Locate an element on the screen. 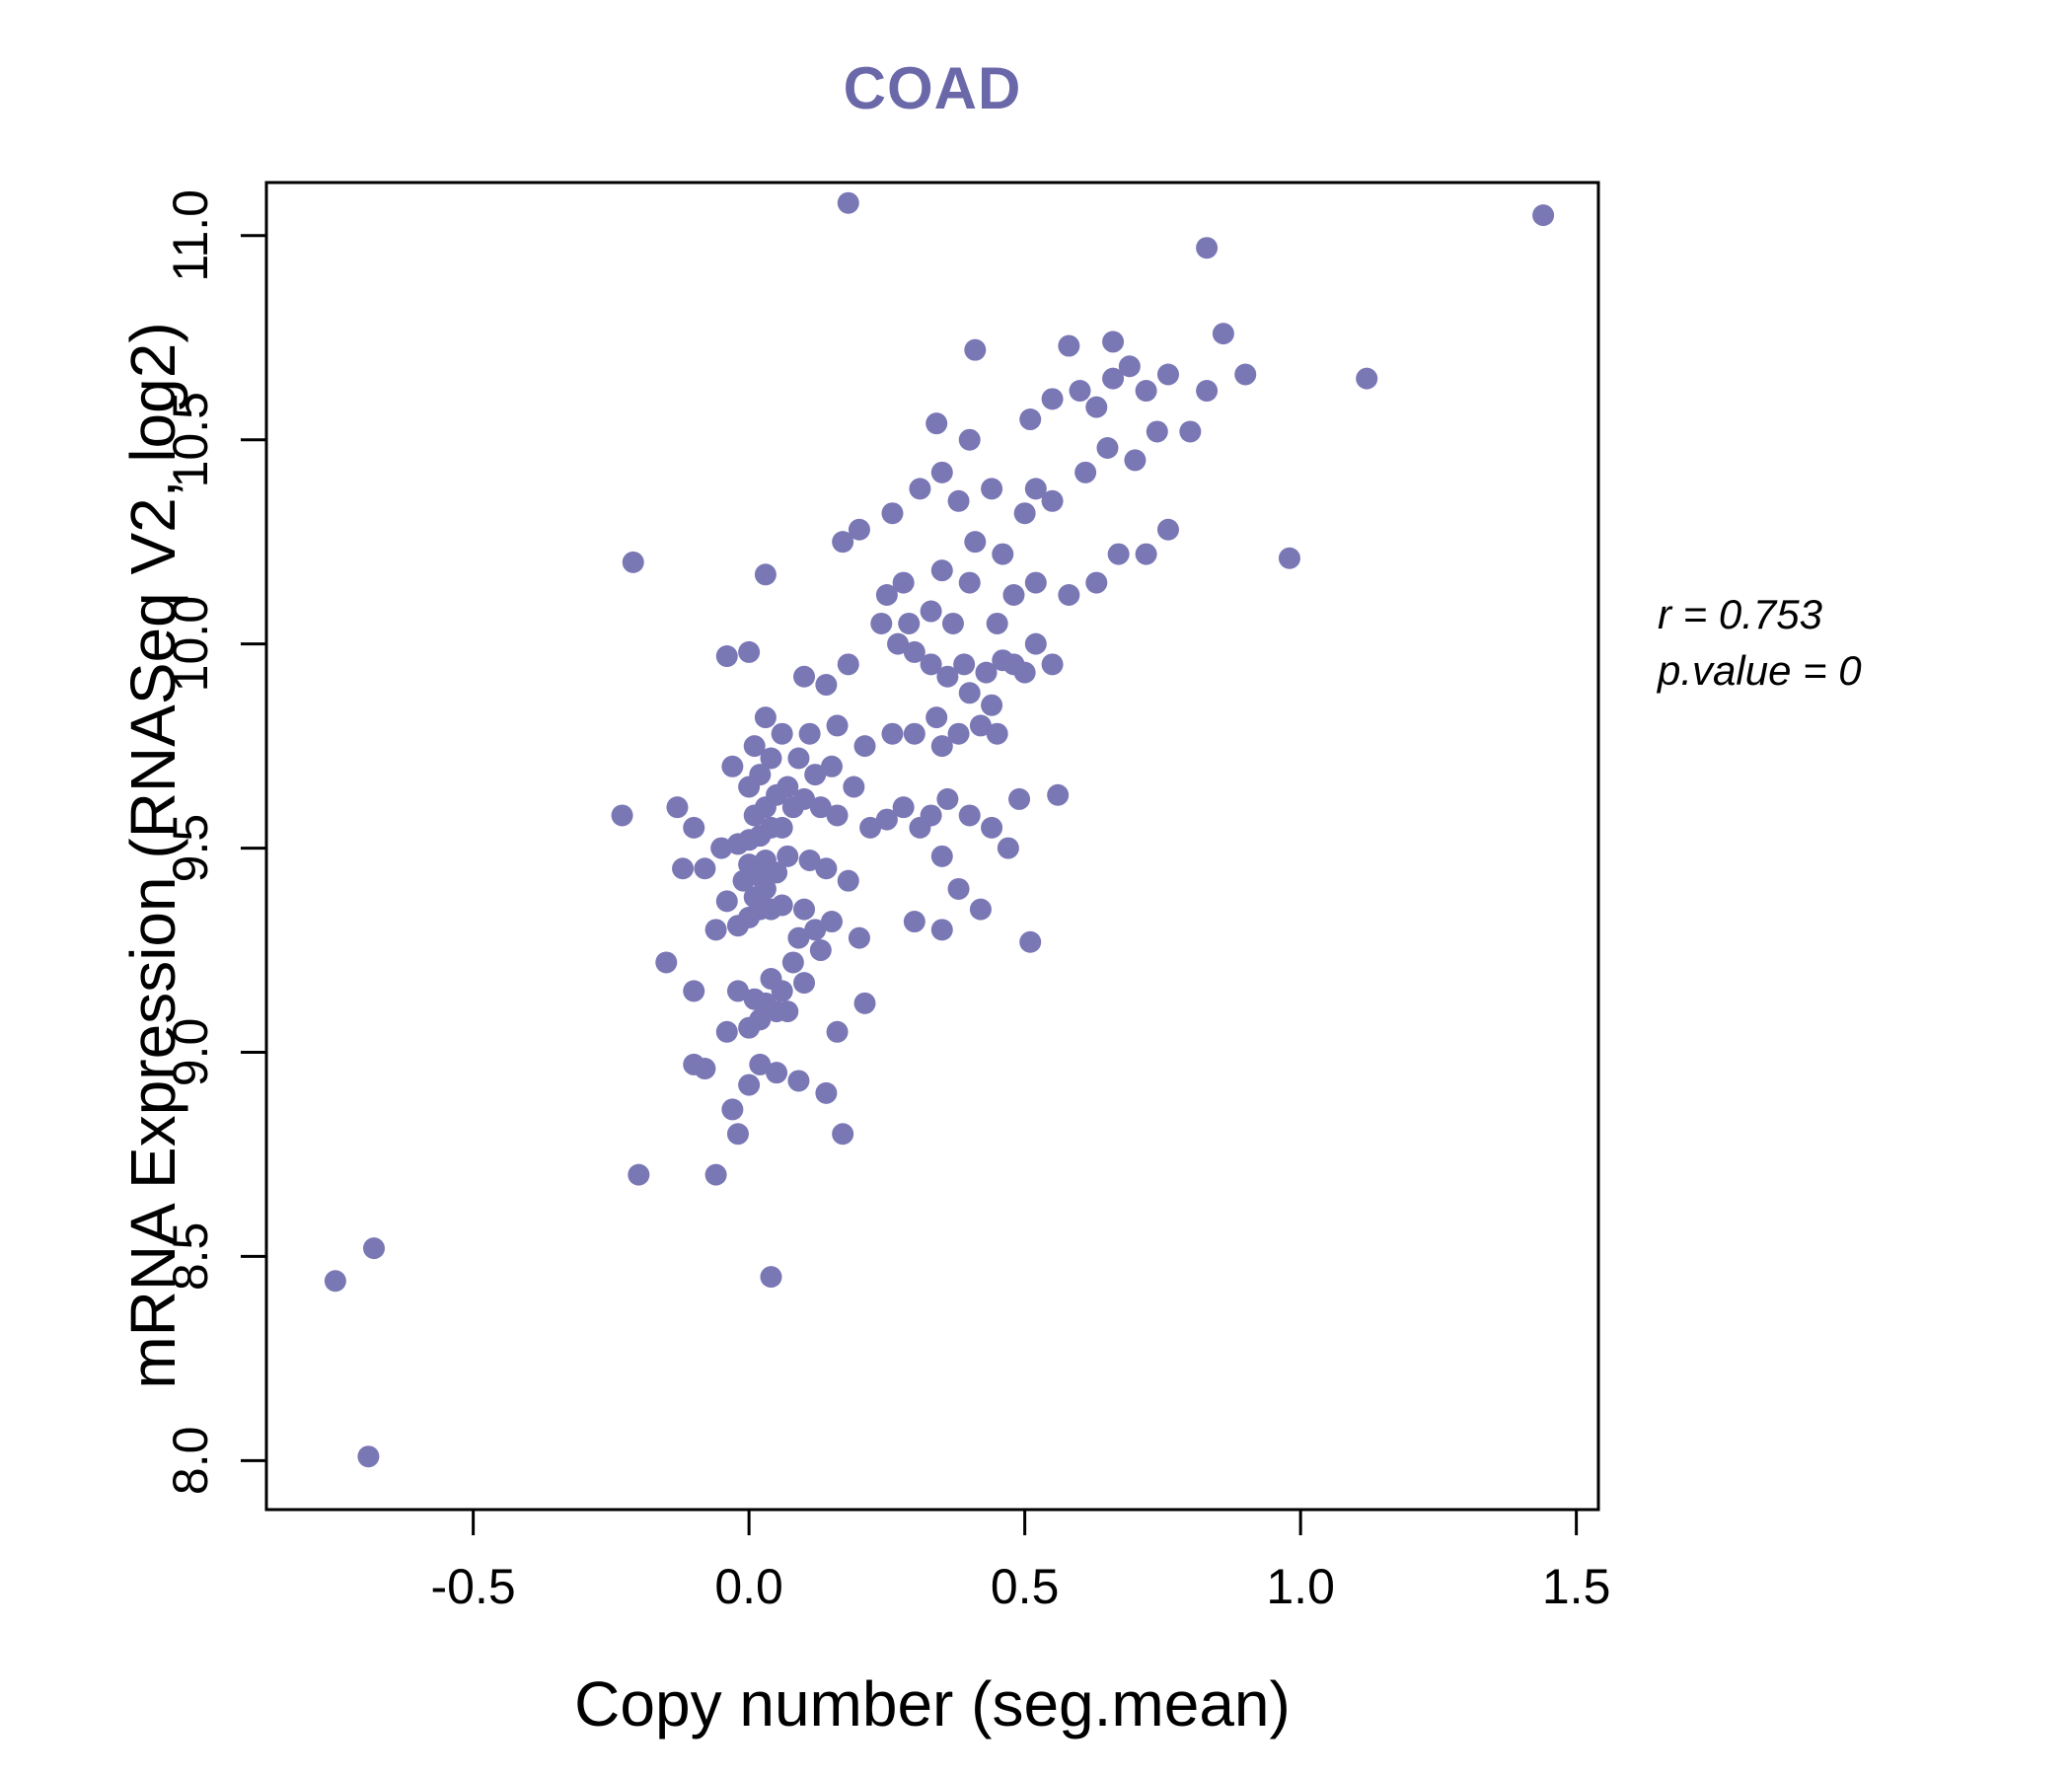 The height and width of the screenshot is (1776, 2072). y-tick-label: 9.0 is located at coordinates (191, 1053).